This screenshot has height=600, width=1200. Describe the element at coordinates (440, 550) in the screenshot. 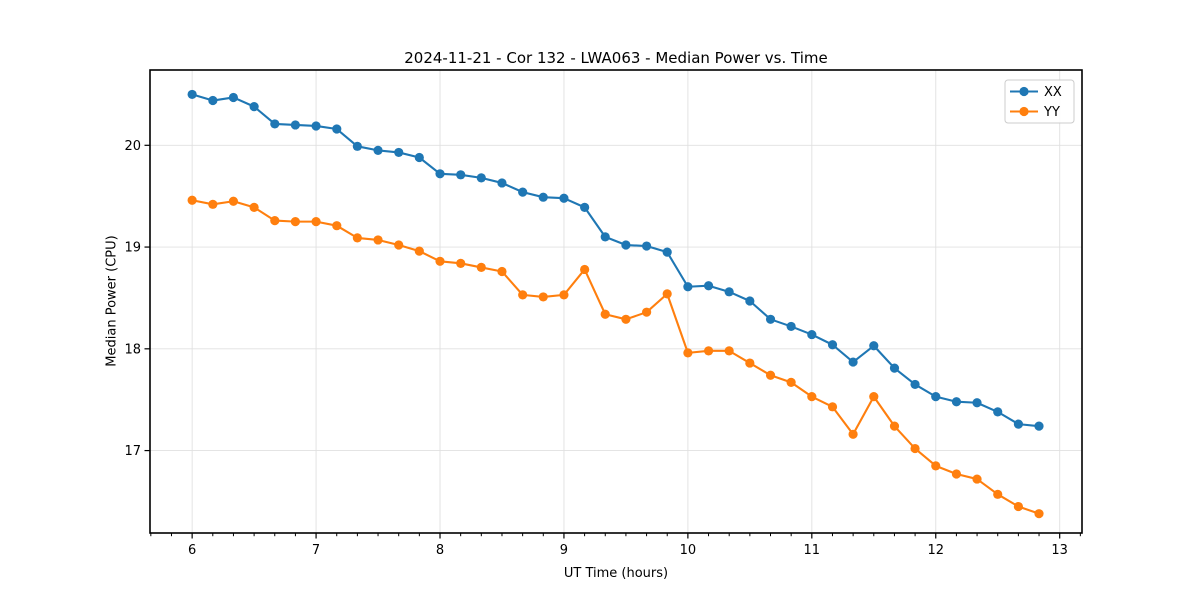

I see `x-tick-label: 8` at that location.